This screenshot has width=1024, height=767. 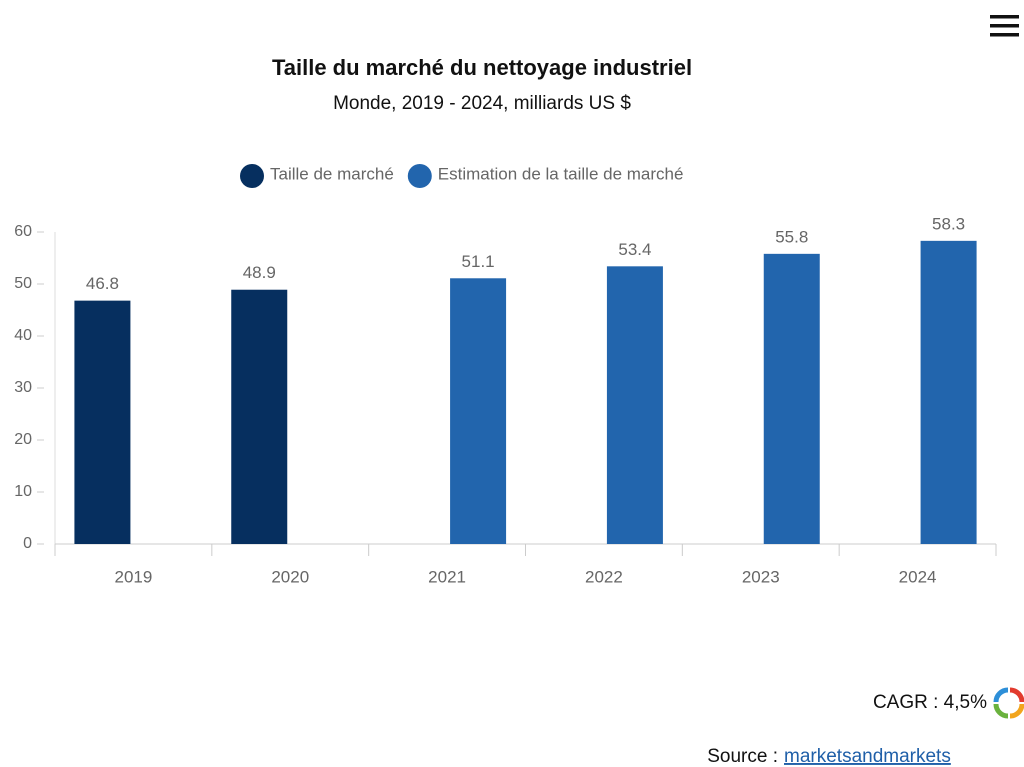 What do you see at coordinates (742, 756) in the screenshot?
I see `source-label: Source :` at bounding box center [742, 756].